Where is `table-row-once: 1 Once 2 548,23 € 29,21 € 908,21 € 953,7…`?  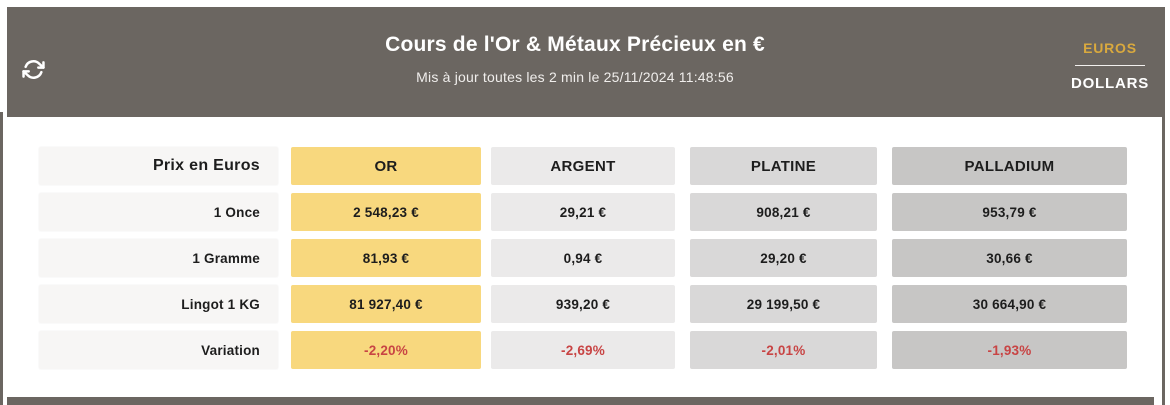 table-row-once: 1 Once 2 548,23 € 29,21 € 908,21 € 953,7… is located at coordinates (583, 212).